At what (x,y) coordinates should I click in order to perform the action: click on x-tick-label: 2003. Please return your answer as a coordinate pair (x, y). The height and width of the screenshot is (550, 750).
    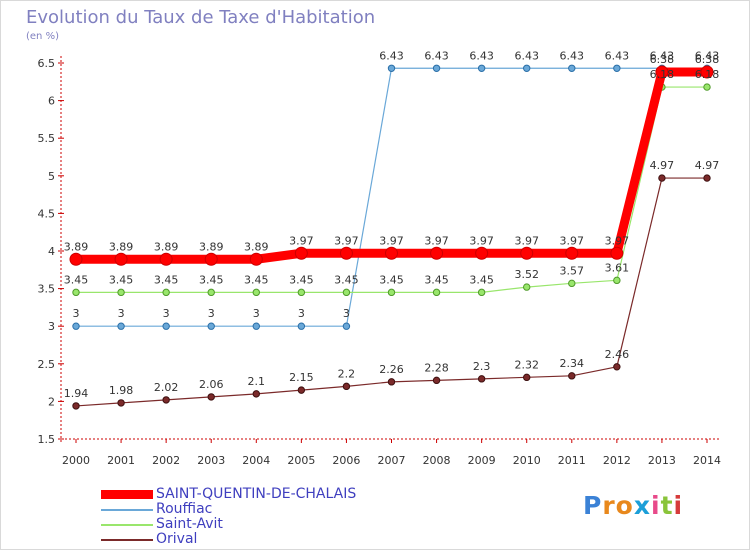
    Looking at the image, I should click on (211, 460).